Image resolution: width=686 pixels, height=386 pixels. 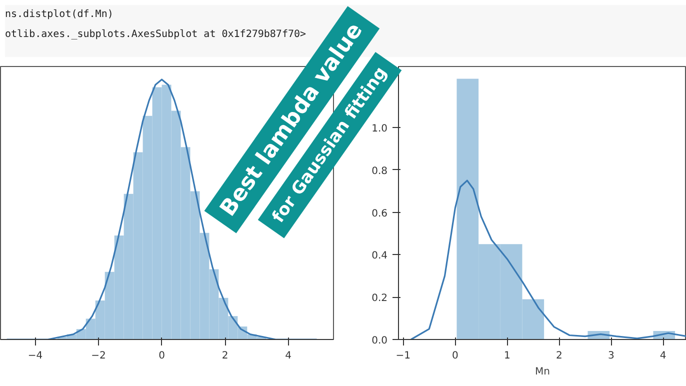 What do you see at coordinates (403, 356) in the screenshot?
I see `x-tick-label: −1` at bounding box center [403, 356].